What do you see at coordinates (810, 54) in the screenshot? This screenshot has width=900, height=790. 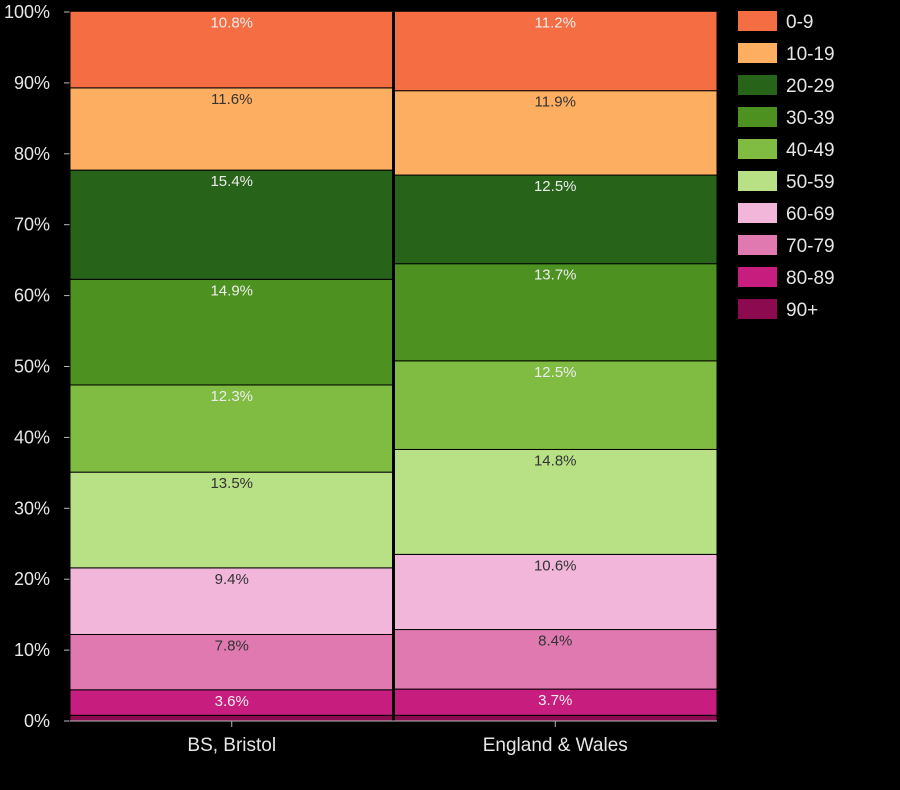 I see `legend-label: 10-19` at bounding box center [810, 54].